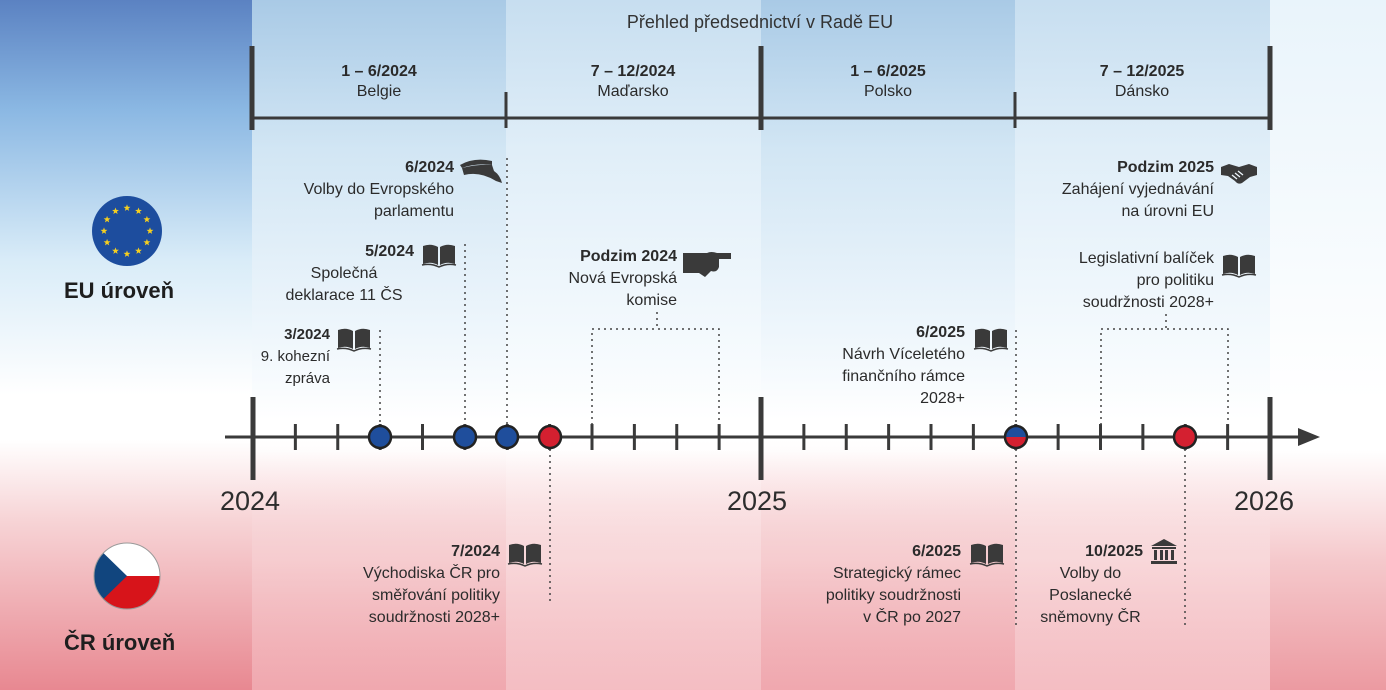 This screenshot has width=1386, height=690. Describe the element at coordinates (1016, 437) in the screenshot. I see `eu-cr-event-marker` at that location.